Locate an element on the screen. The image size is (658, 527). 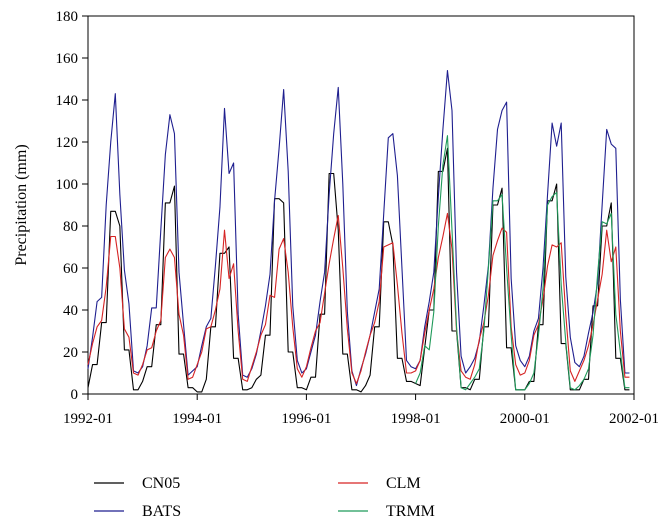
y-tick-label: 160 is located at coordinates (67, 59).